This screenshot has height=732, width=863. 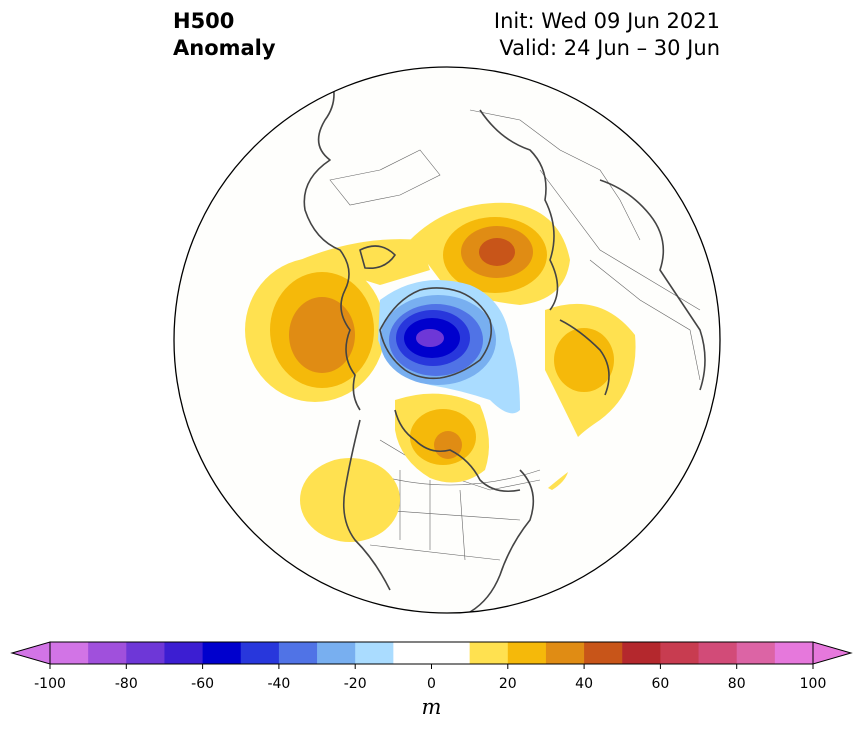 I want to click on positive-anomaly-north-pacific, so click(x=590, y=370).